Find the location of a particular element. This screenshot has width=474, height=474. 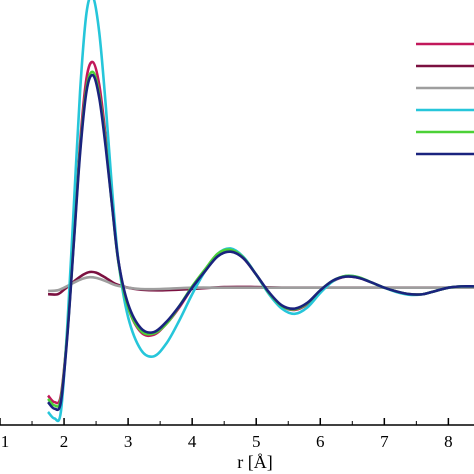

x-tick-label-4: 4 is located at coordinates (192, 441).